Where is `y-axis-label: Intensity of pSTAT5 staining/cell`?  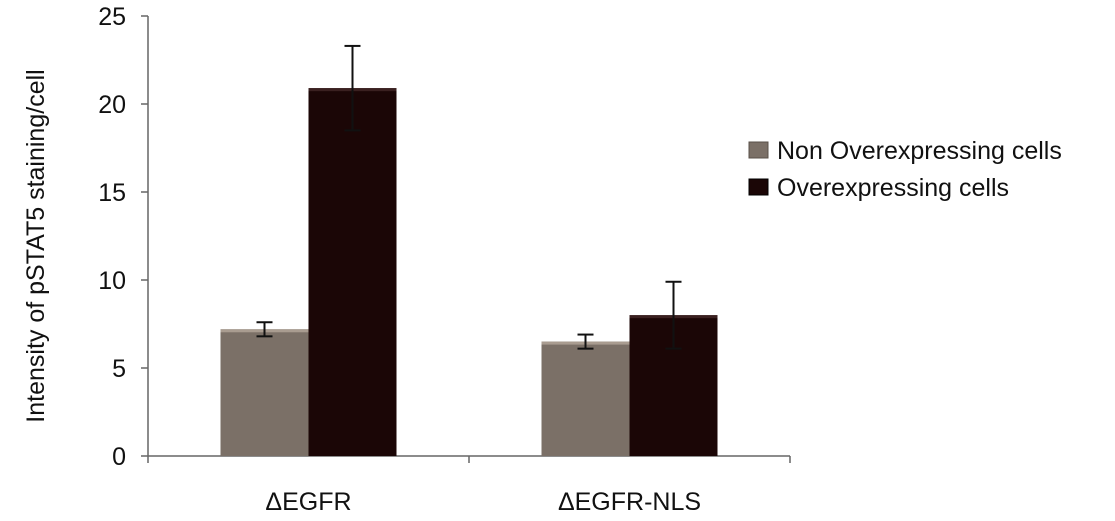 y-axis-label: Intensity of pSTAT5 staining/cell is located at coordinates (36, 245).